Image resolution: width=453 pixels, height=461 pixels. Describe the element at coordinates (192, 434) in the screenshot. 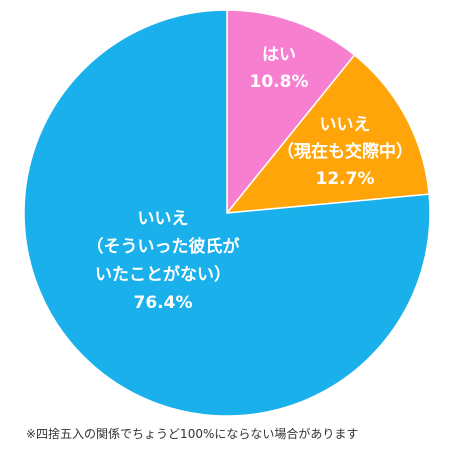

I see `chart-footnote: ※四捨五入の関係でちょうど100%にならない場合があります` at that location.